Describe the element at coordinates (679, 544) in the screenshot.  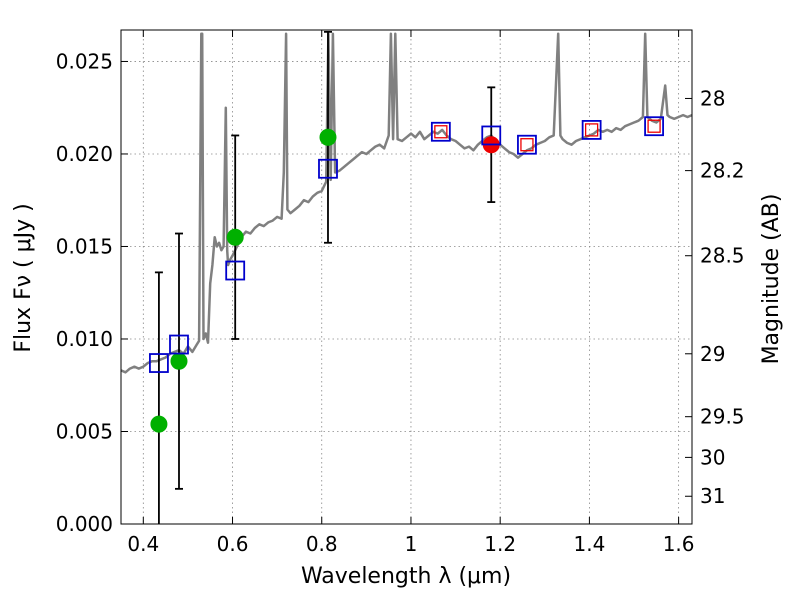
I see `x-tick-label: 1.6` at that location.